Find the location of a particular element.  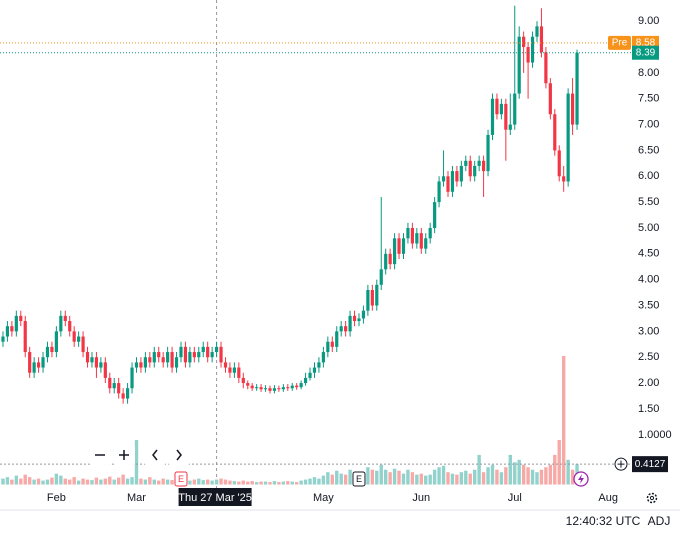

settings-icon is located at coordinates (652, 498).